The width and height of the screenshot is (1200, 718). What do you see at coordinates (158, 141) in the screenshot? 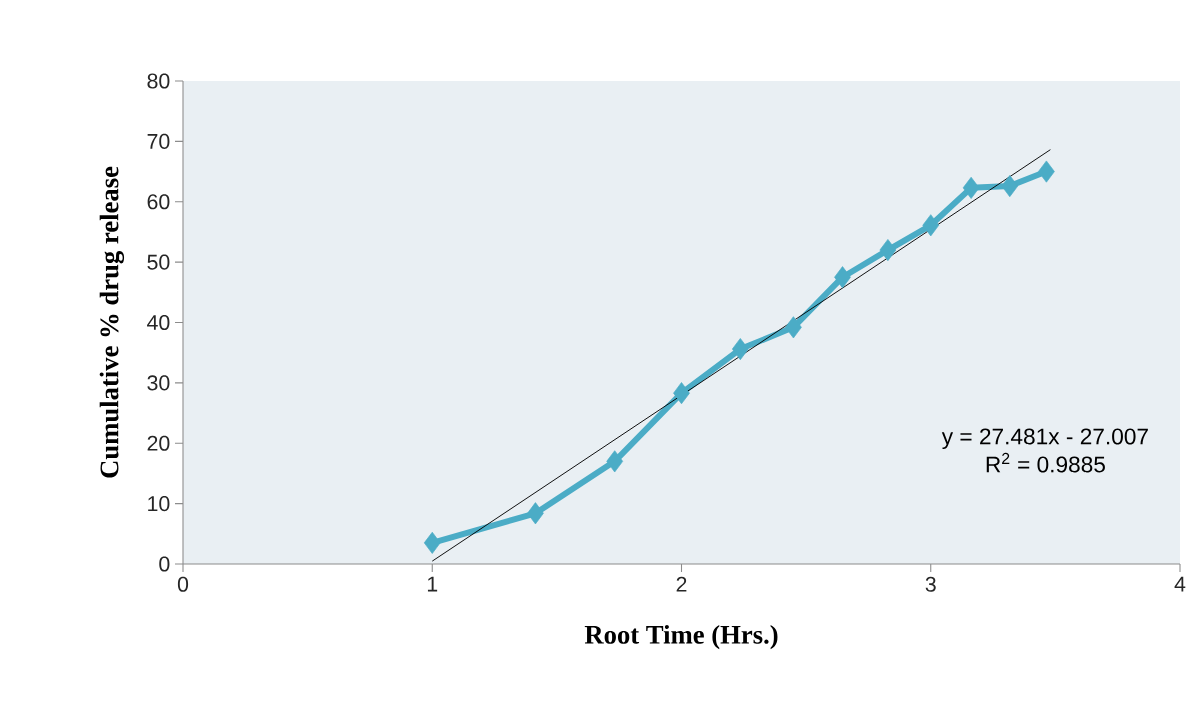
I see `y-tick-label: 70` at bounding box center [158, 141].